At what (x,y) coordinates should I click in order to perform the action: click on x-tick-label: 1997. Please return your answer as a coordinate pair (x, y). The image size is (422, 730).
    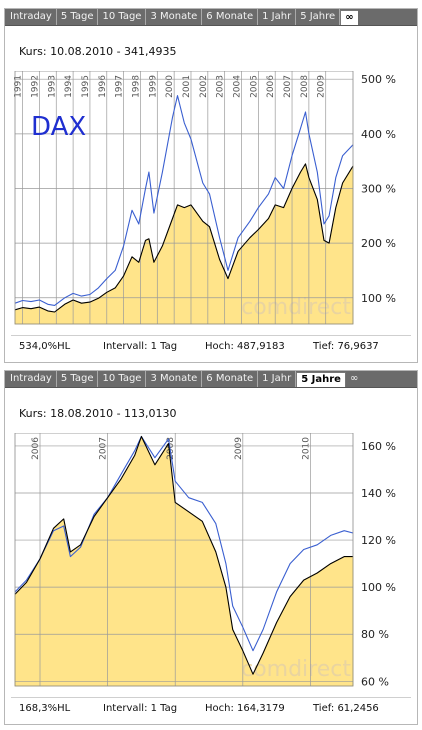
    Looking at the image, I should click on (120, 86).